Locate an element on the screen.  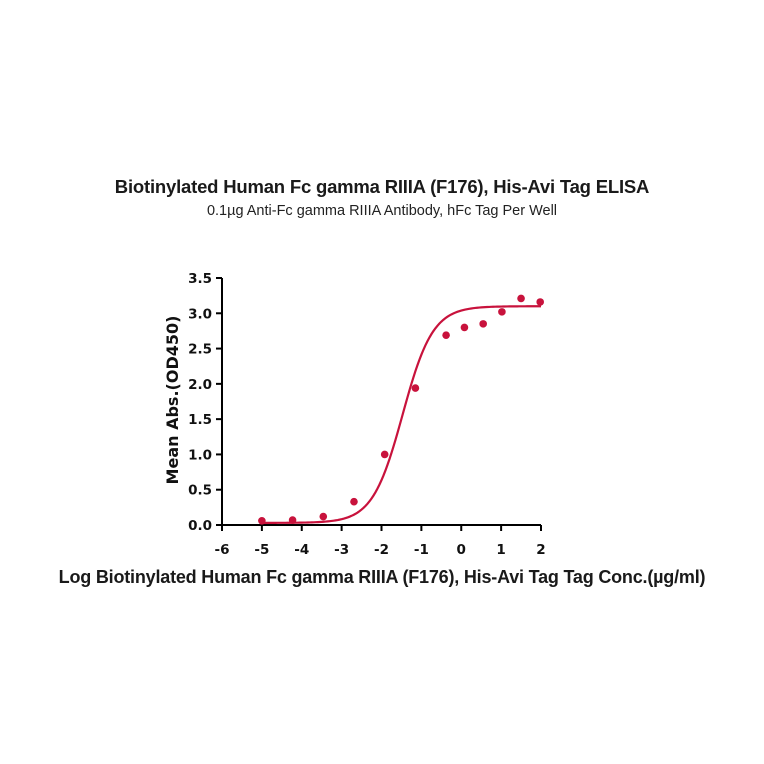
x-tick-label: -6 is located at coordinates (222, 550).